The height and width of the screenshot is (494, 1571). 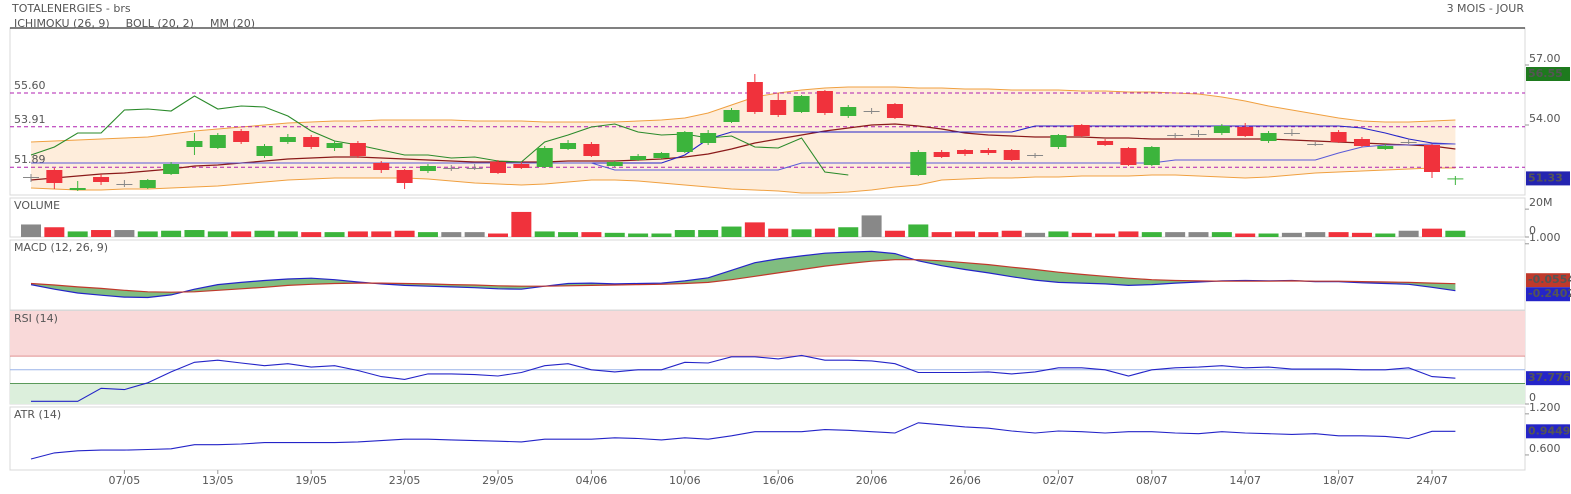 What do you see at coordinates (37, 414) in the screenshot?
I see `panel-title: ATR (14)` at bounding box center [37, 414].